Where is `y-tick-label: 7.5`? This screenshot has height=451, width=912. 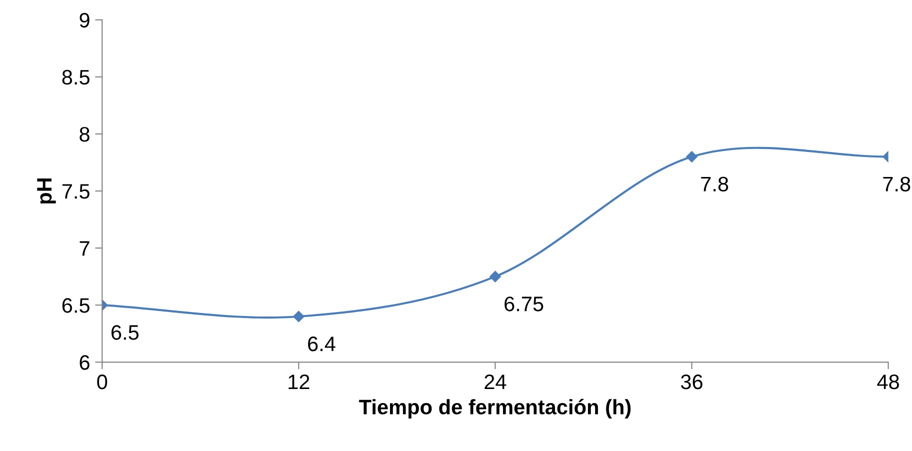 y-tick-label: 7.5 is located at coordinates (76, 191).